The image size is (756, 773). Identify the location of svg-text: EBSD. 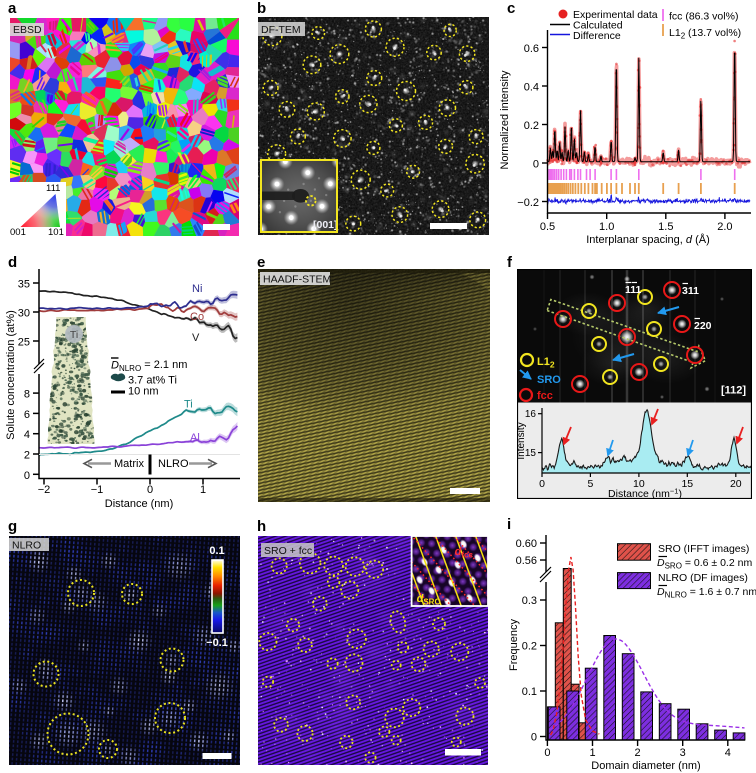
(27, 30).